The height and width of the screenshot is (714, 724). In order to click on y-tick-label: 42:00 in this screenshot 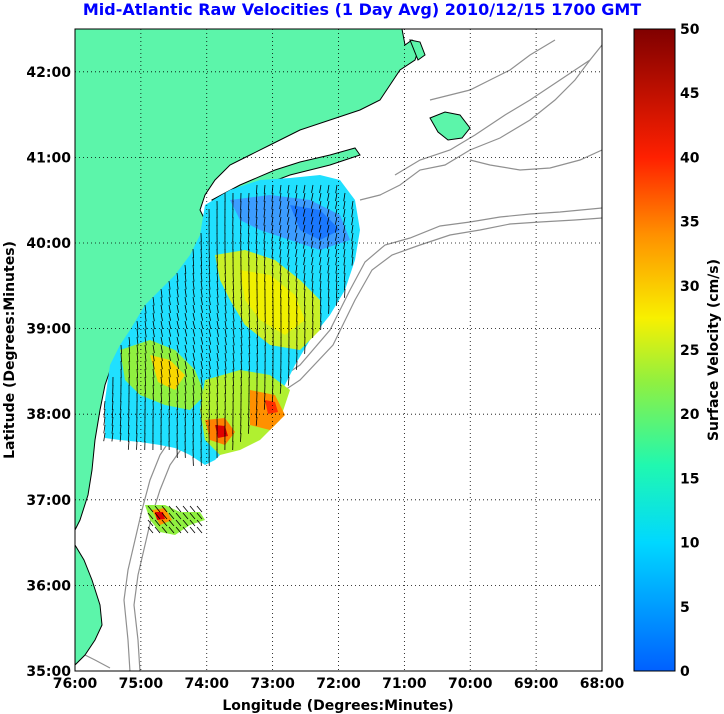, I will do `click(48, 73)`.